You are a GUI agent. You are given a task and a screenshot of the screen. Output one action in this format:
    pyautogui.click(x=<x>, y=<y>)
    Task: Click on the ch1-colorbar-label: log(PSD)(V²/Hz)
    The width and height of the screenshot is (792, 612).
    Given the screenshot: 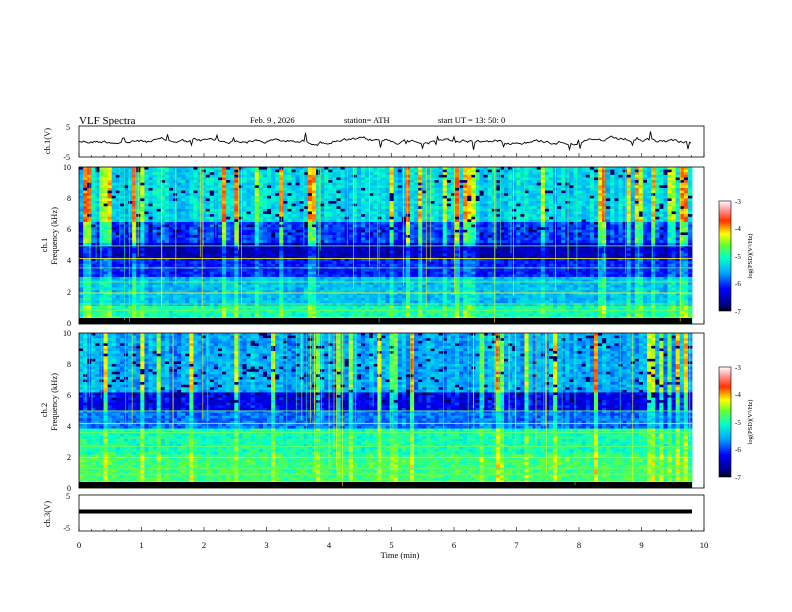 What is the action you would take?
    pyautogui.click(x=750, y=256)
    